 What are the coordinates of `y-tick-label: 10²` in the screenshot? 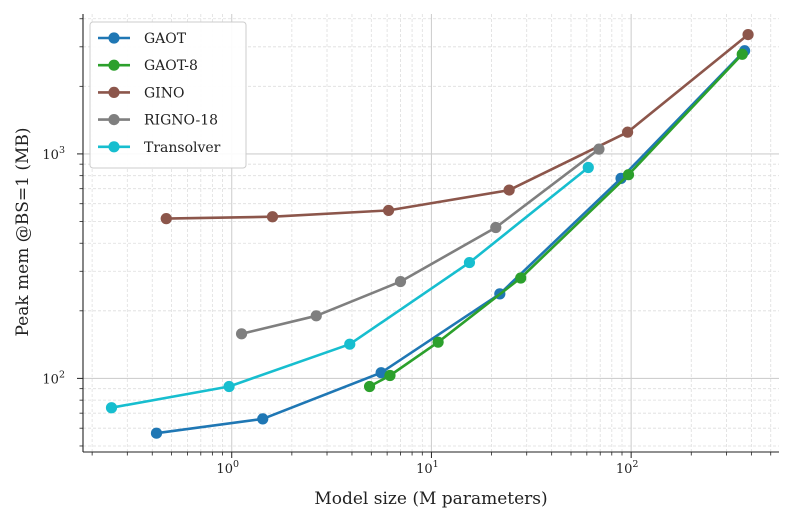 It's located at (53, 378).